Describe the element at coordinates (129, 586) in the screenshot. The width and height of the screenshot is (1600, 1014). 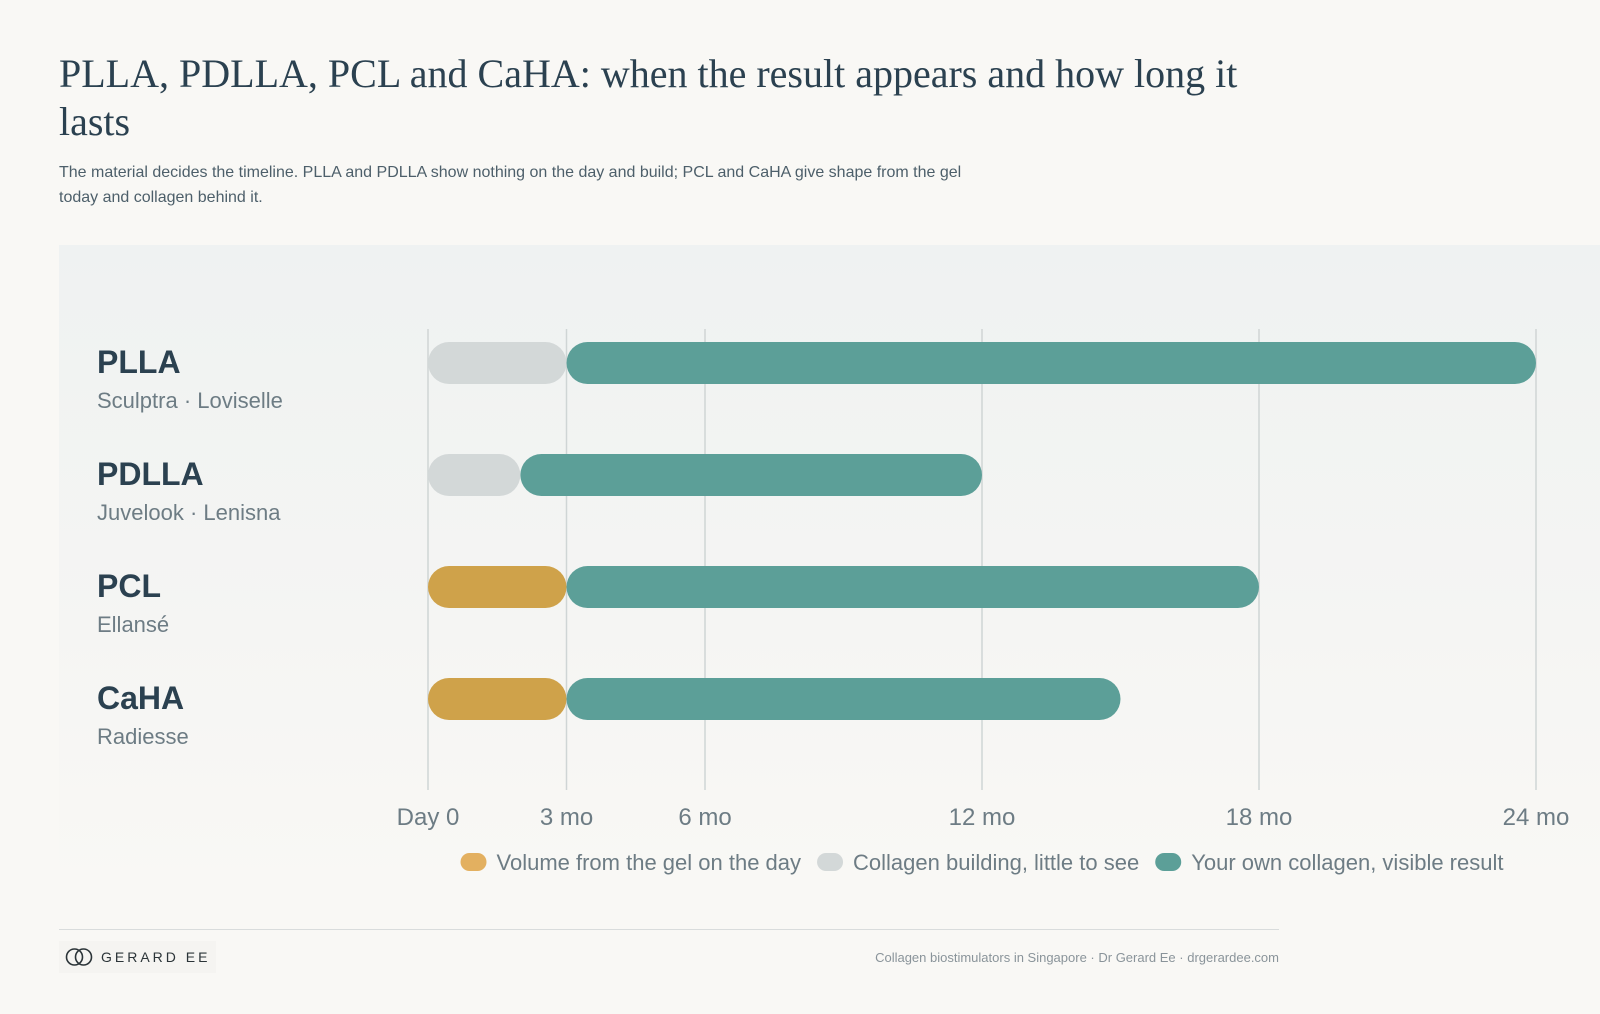
I see `row-label: PCL` at that location.